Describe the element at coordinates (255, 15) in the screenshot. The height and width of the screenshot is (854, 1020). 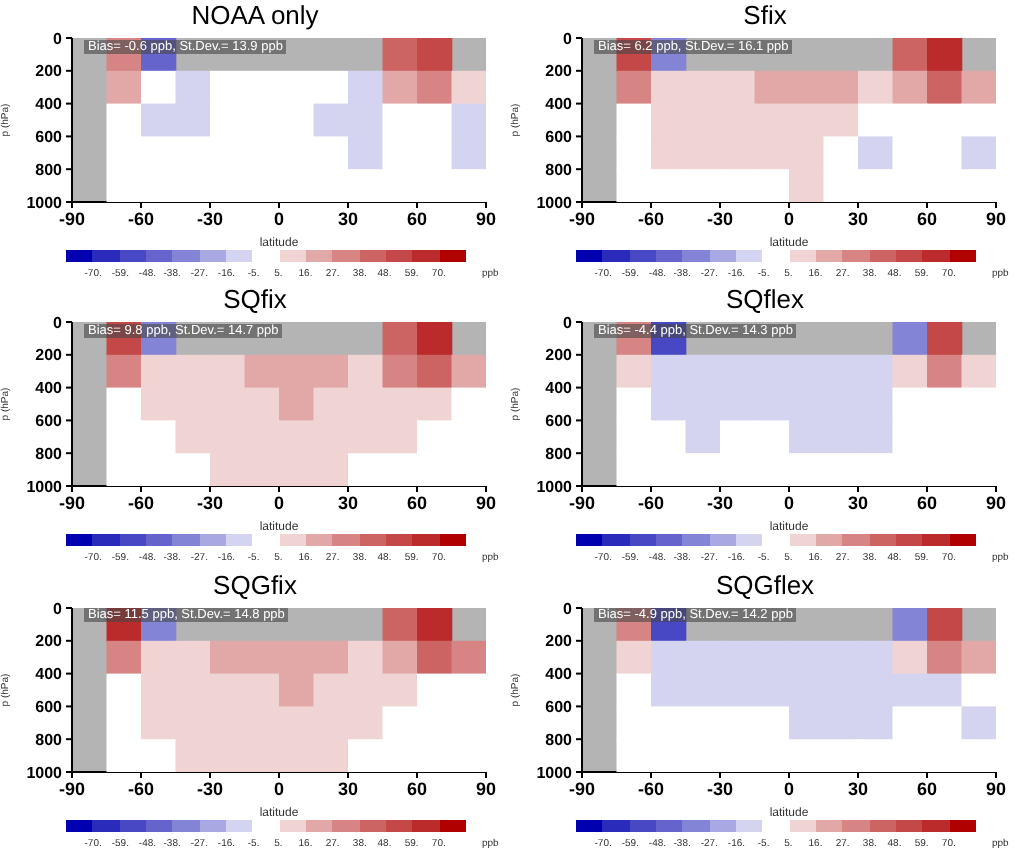
I see `chart-title: NOAA only` at that location.